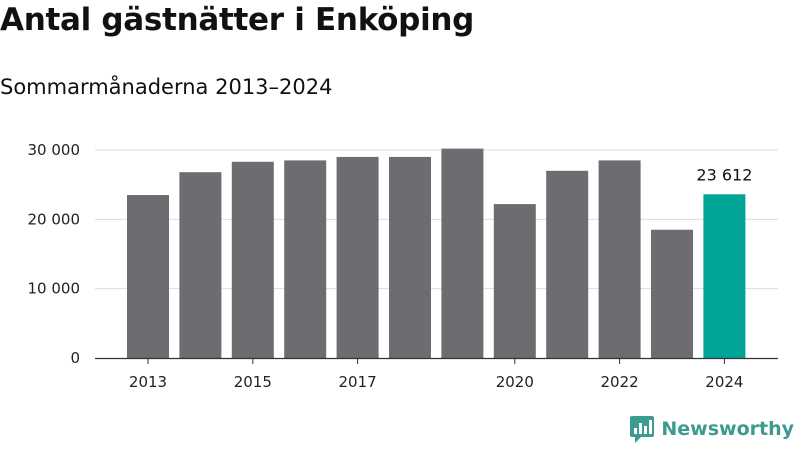 The image size is (800, 450). What do you see at coordinates (724, 382) in the screenshot?
I see `x-tick-label: 2024` at bounding box center [724, 382].